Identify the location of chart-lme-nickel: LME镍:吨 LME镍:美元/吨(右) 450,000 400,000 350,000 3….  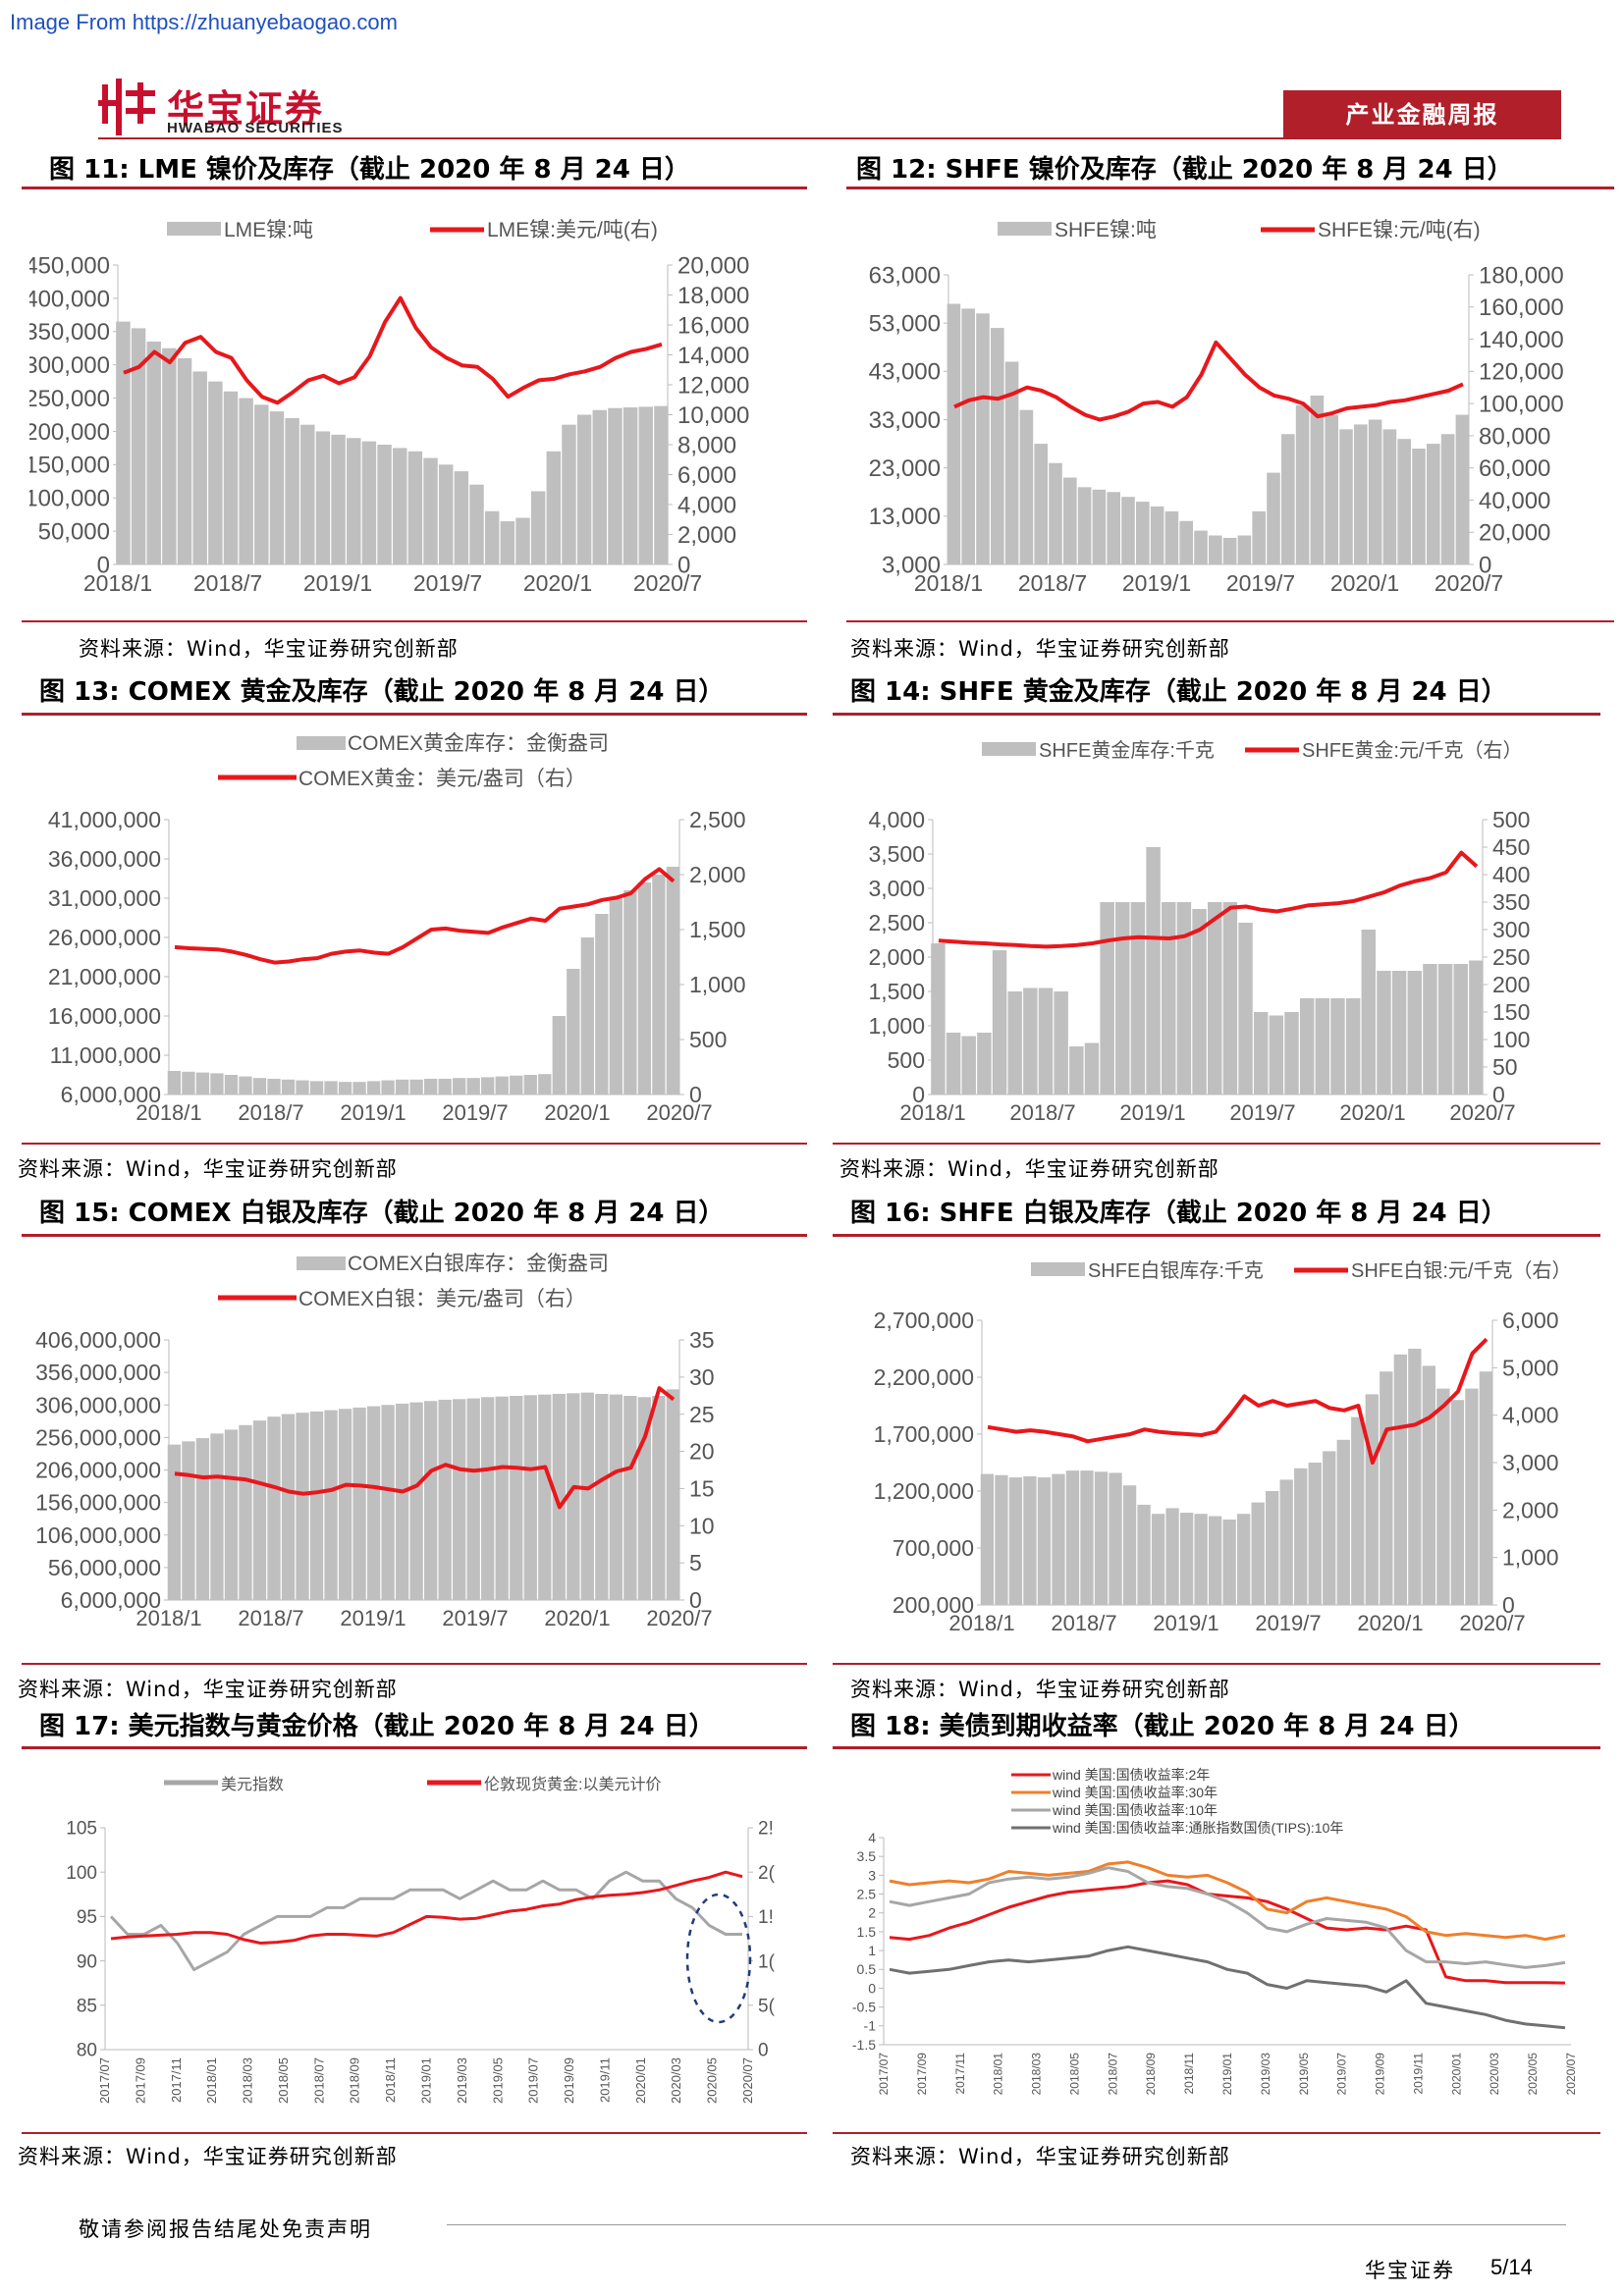
(402, 407).